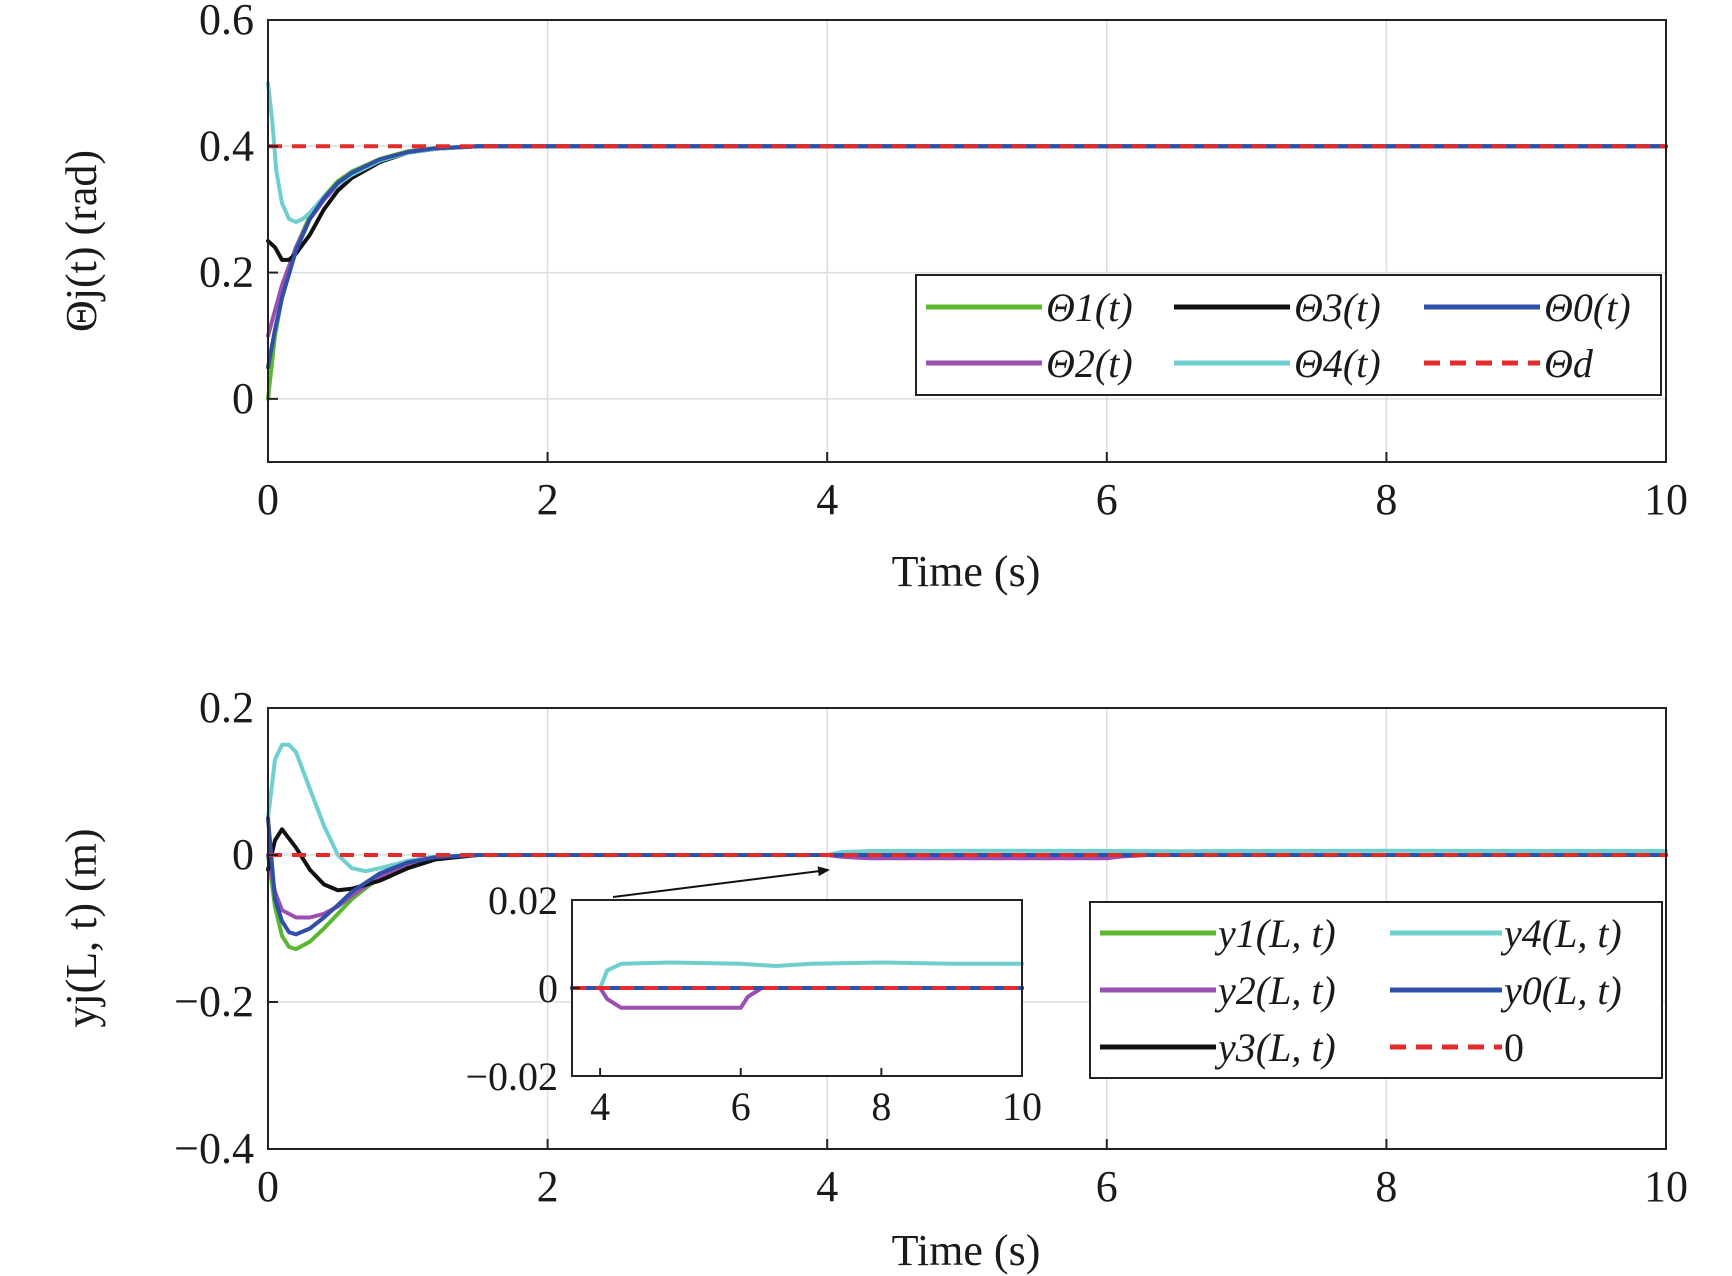 The height and width of the screenshot is (1276, 1732). Describe the element at coordinates (1107, 499) in the screenshot. I see `theta-plot-x-tick-label: 6` at that location.